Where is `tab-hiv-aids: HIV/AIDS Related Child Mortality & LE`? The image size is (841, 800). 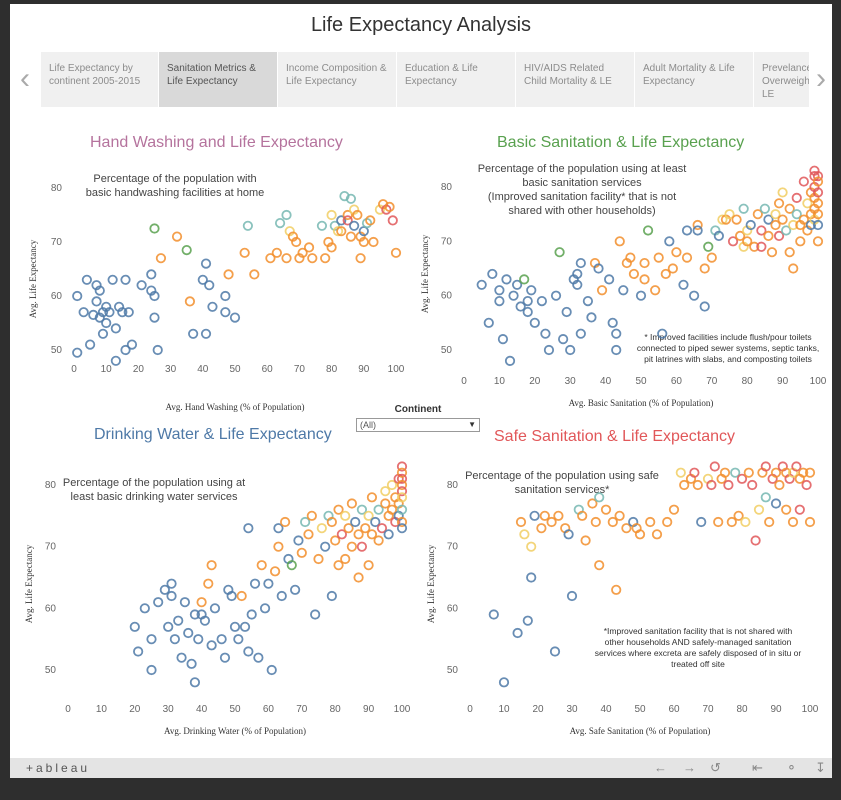
tab-hiv-aids: HIV/AIDS Related Child Mortality & LE is located at coordinates (575, 79).